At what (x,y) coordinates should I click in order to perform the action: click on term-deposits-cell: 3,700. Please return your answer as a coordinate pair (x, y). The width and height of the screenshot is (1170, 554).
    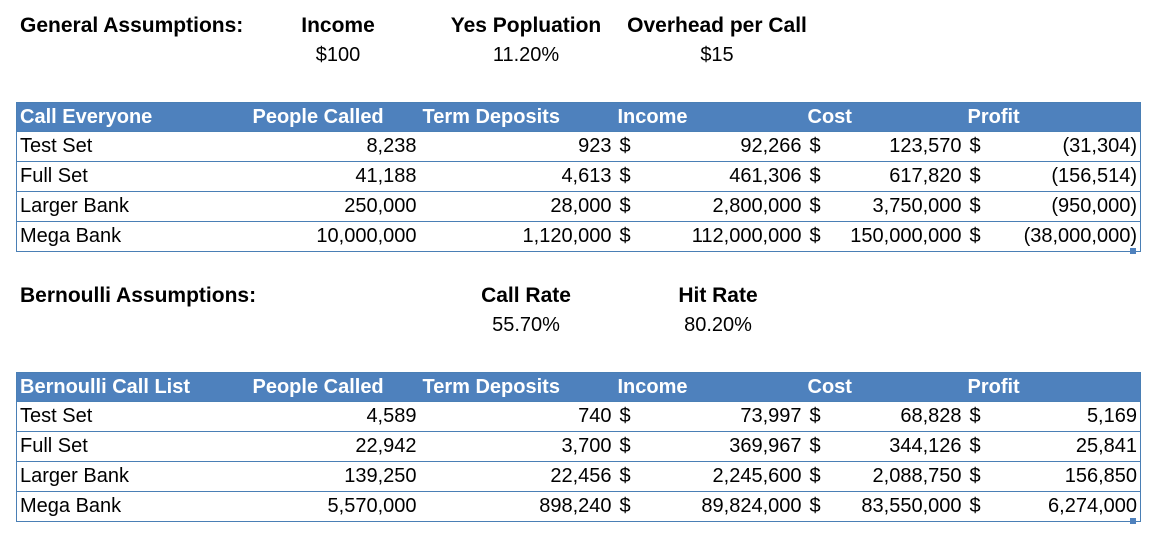
    Looking at the image, I should click on (517, 446).